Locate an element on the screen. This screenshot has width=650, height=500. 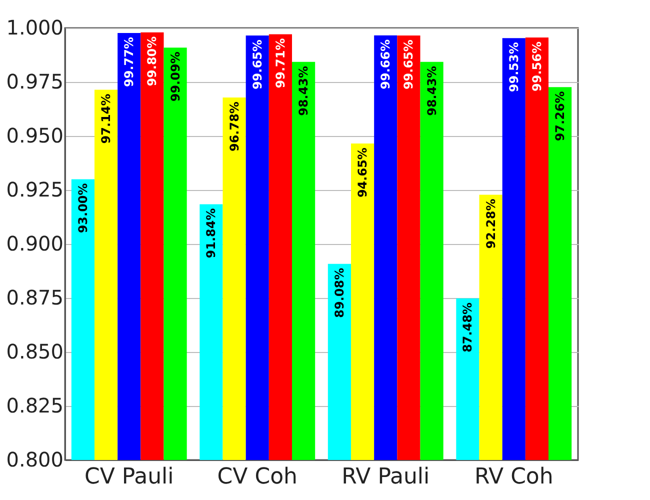
y-tick-label: 0.975 is located at coordinates (35, 82).